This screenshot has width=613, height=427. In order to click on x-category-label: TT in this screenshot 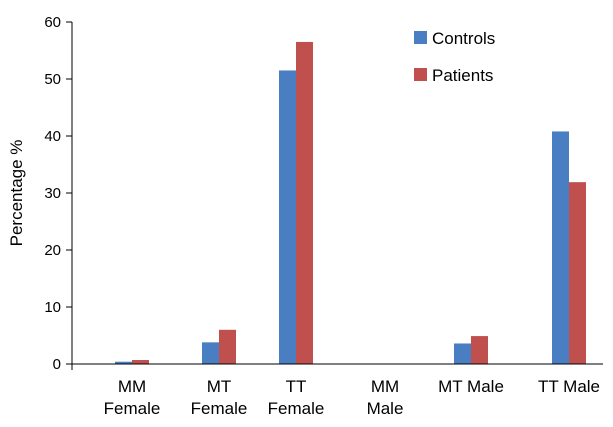, I will do `click(296, 386)`.